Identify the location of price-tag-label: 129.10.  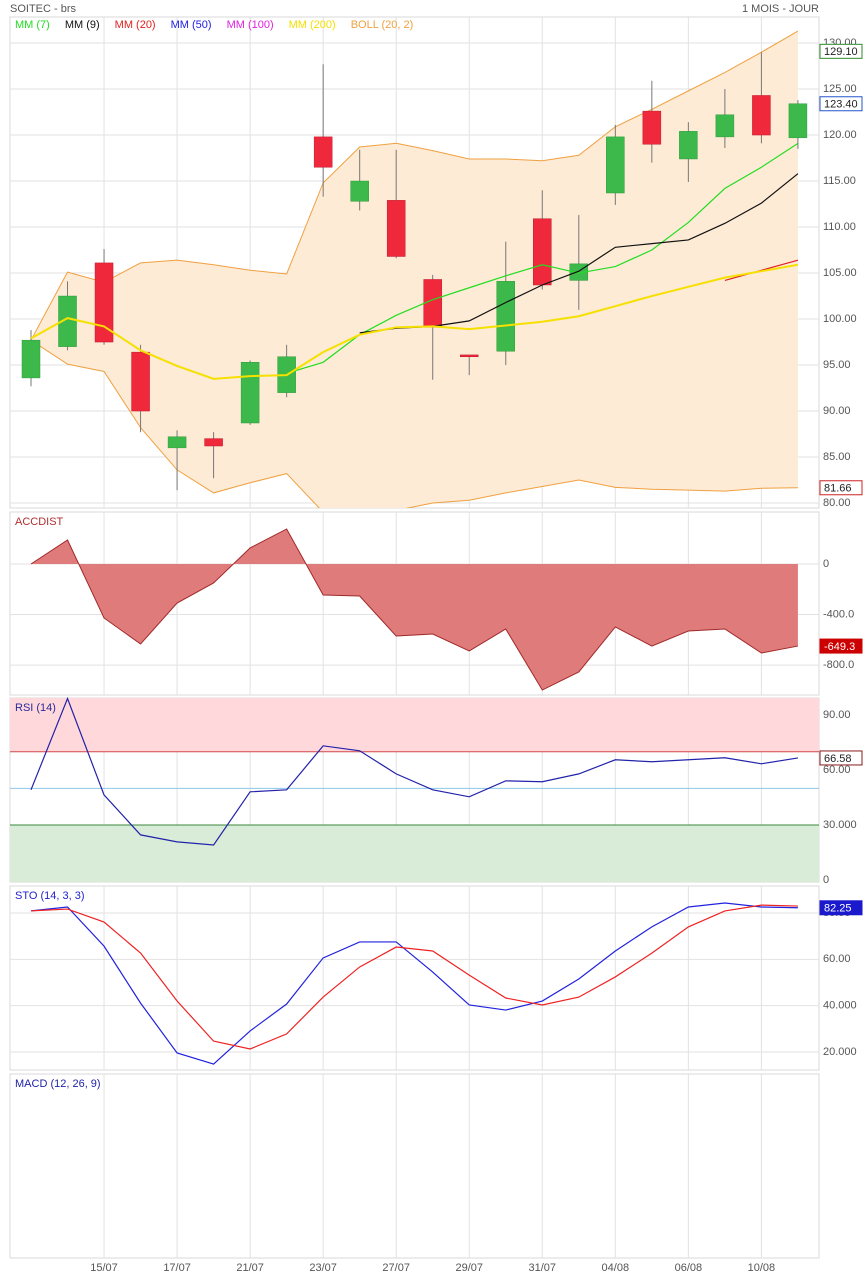
(841, 52).